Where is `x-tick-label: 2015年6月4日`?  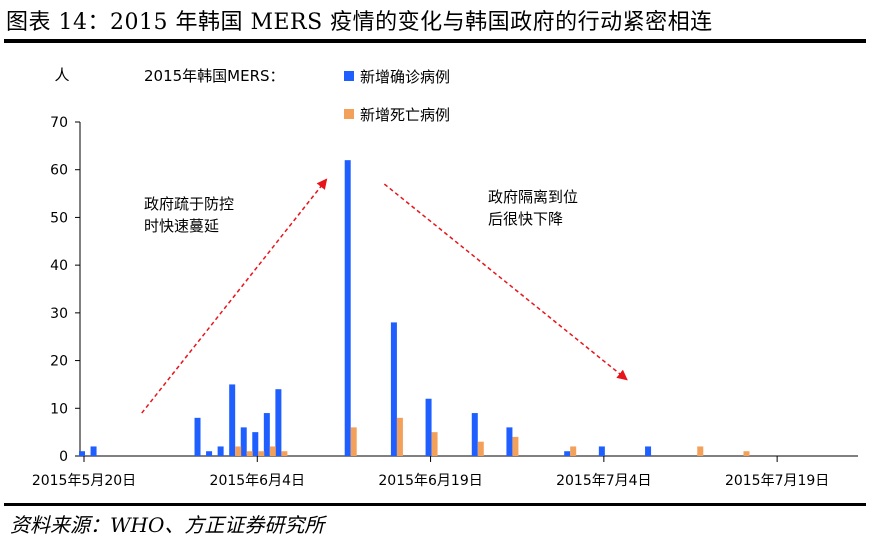 x-tick-label: 2015年6月4日 is located at coordinates (257, 481).